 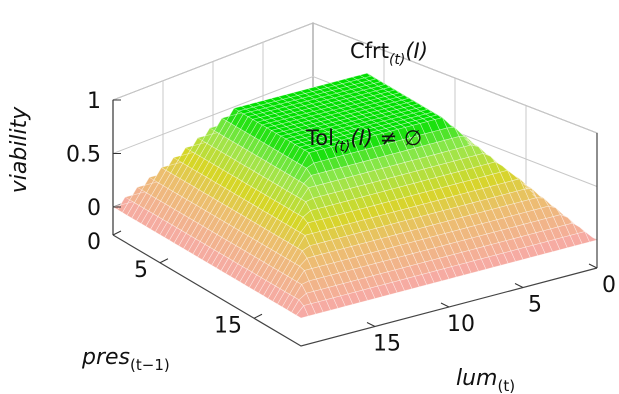 What do you see at coordinates (125, 359) in the screenshot?
I see `y-axis-label: pres(t−1)` at bounding box center [125, 359].